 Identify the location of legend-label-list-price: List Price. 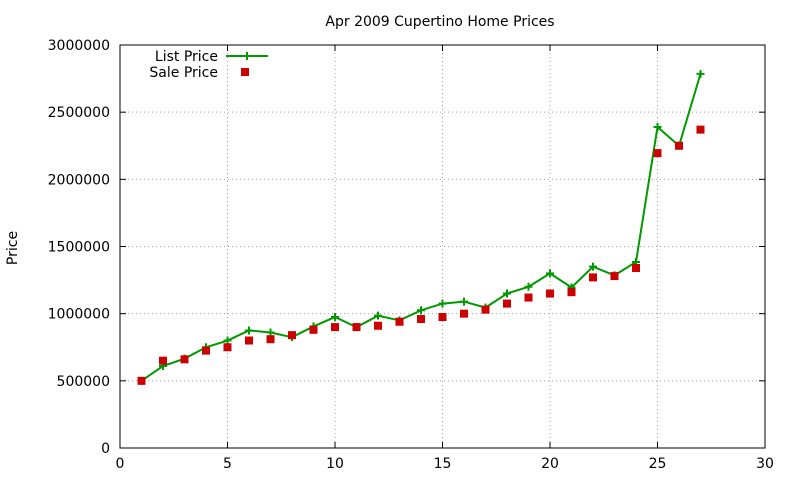
(186, 57).